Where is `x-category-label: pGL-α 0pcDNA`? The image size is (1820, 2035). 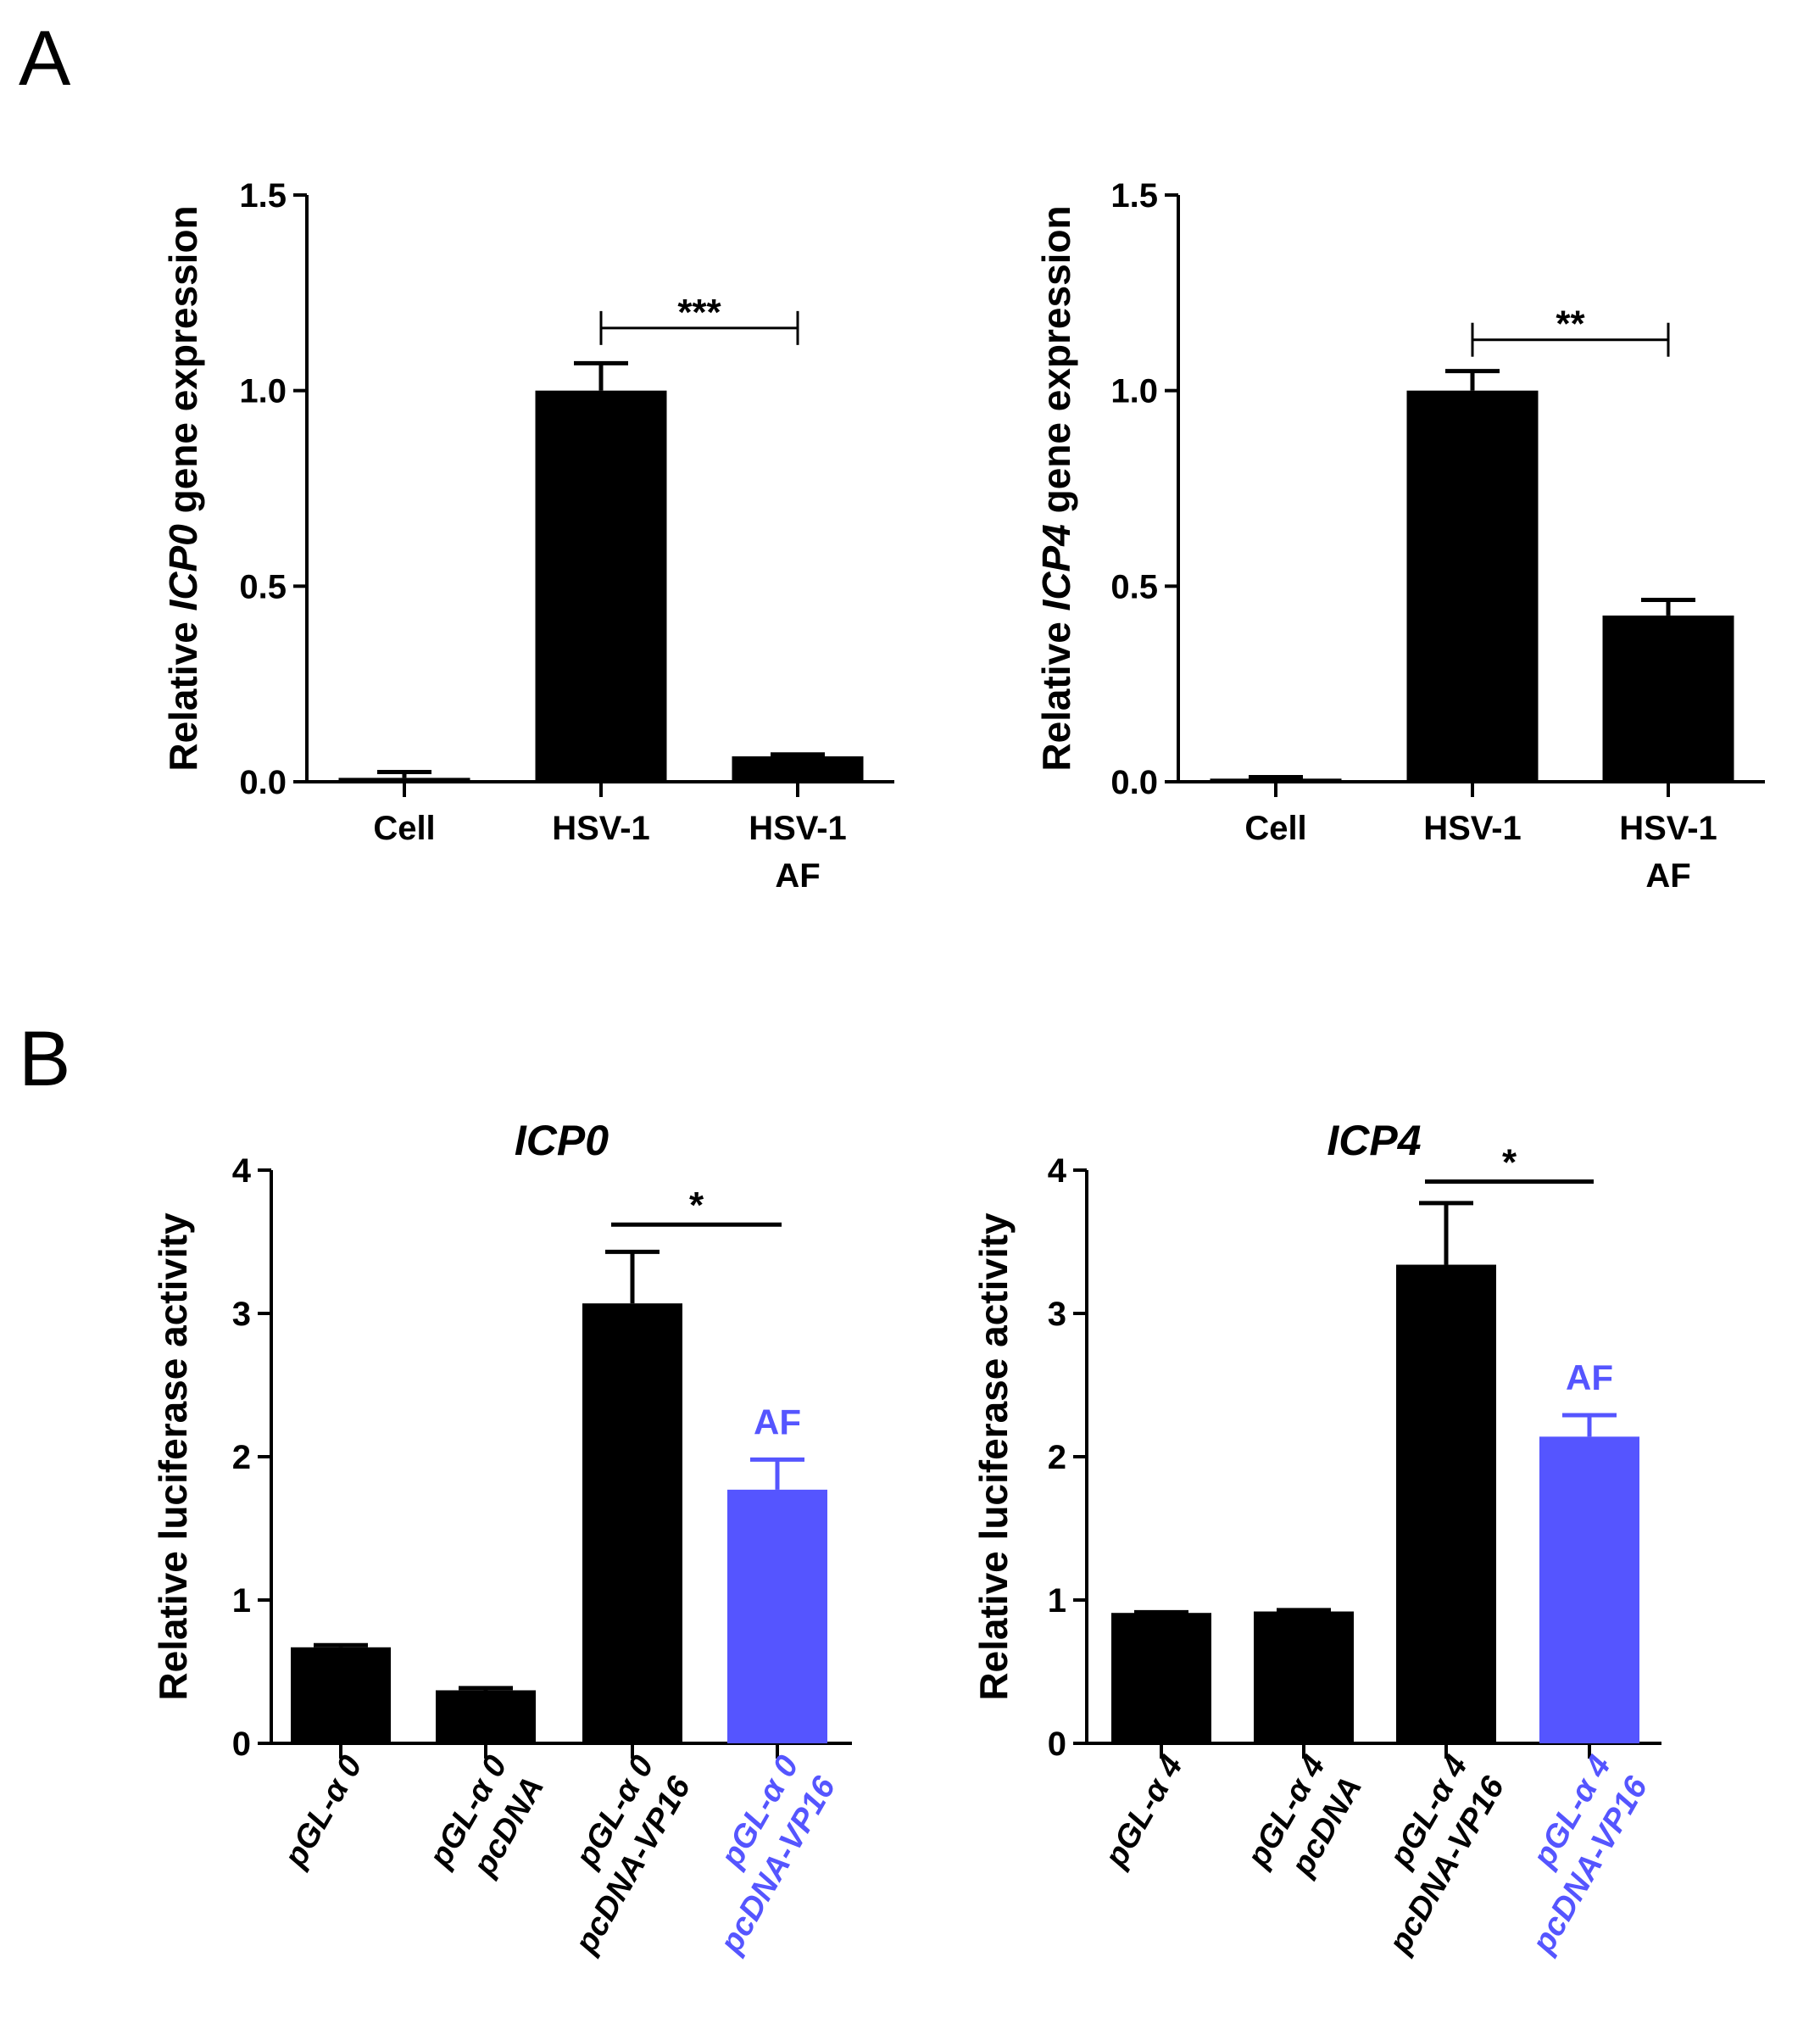
x-category-label: pGL-α 0pcDNA is located at coordinates (487, 1822).